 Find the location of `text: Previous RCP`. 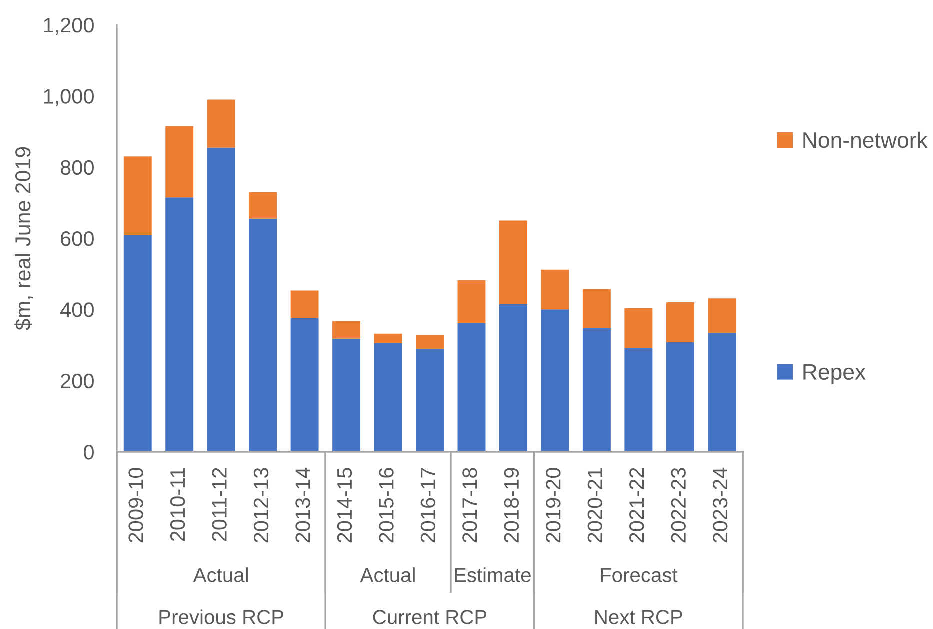

text: Previous RCP is located at coordinates (222, 617).